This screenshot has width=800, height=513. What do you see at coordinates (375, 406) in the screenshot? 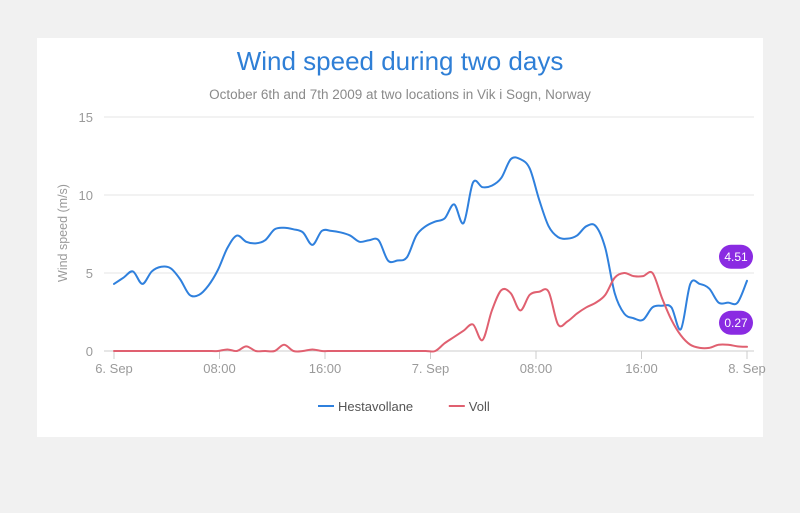
I see `legend-item-hestavollane: Hestavollane` at bounding box center [375, 406].